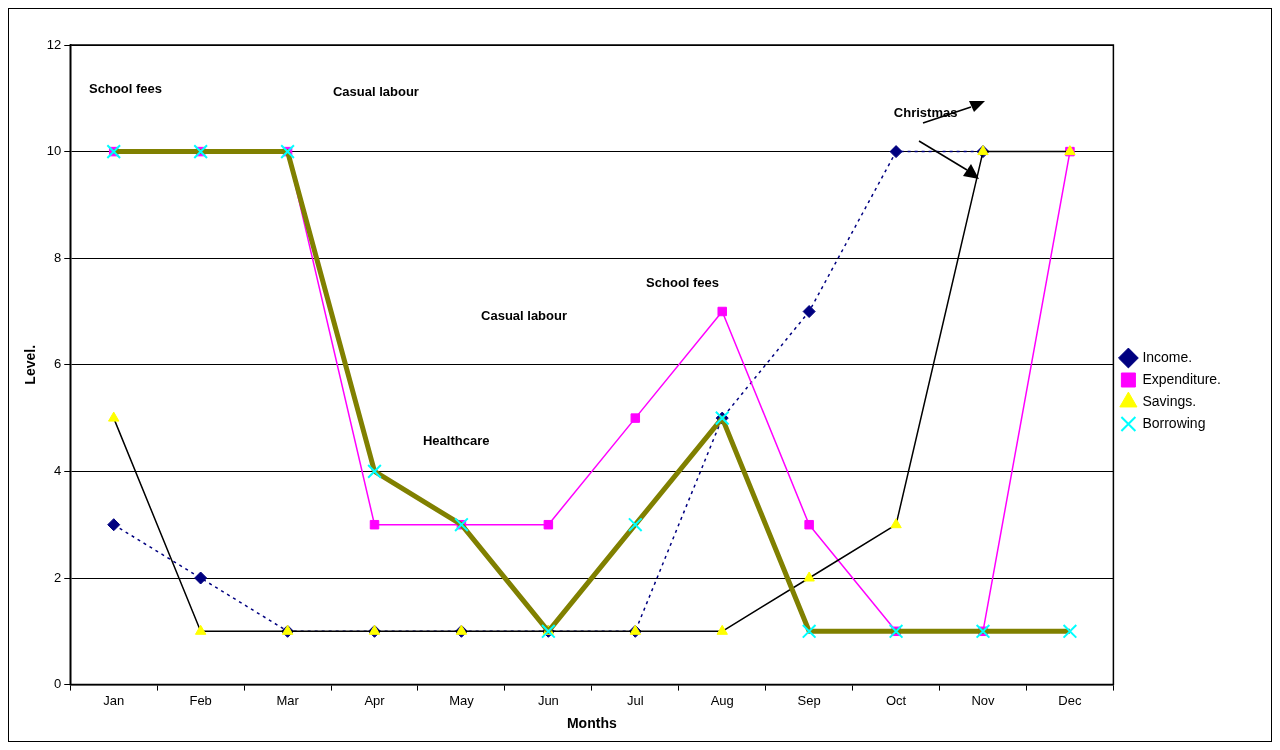  I want to click on x-tick-label: Jan, so click(114, 700).